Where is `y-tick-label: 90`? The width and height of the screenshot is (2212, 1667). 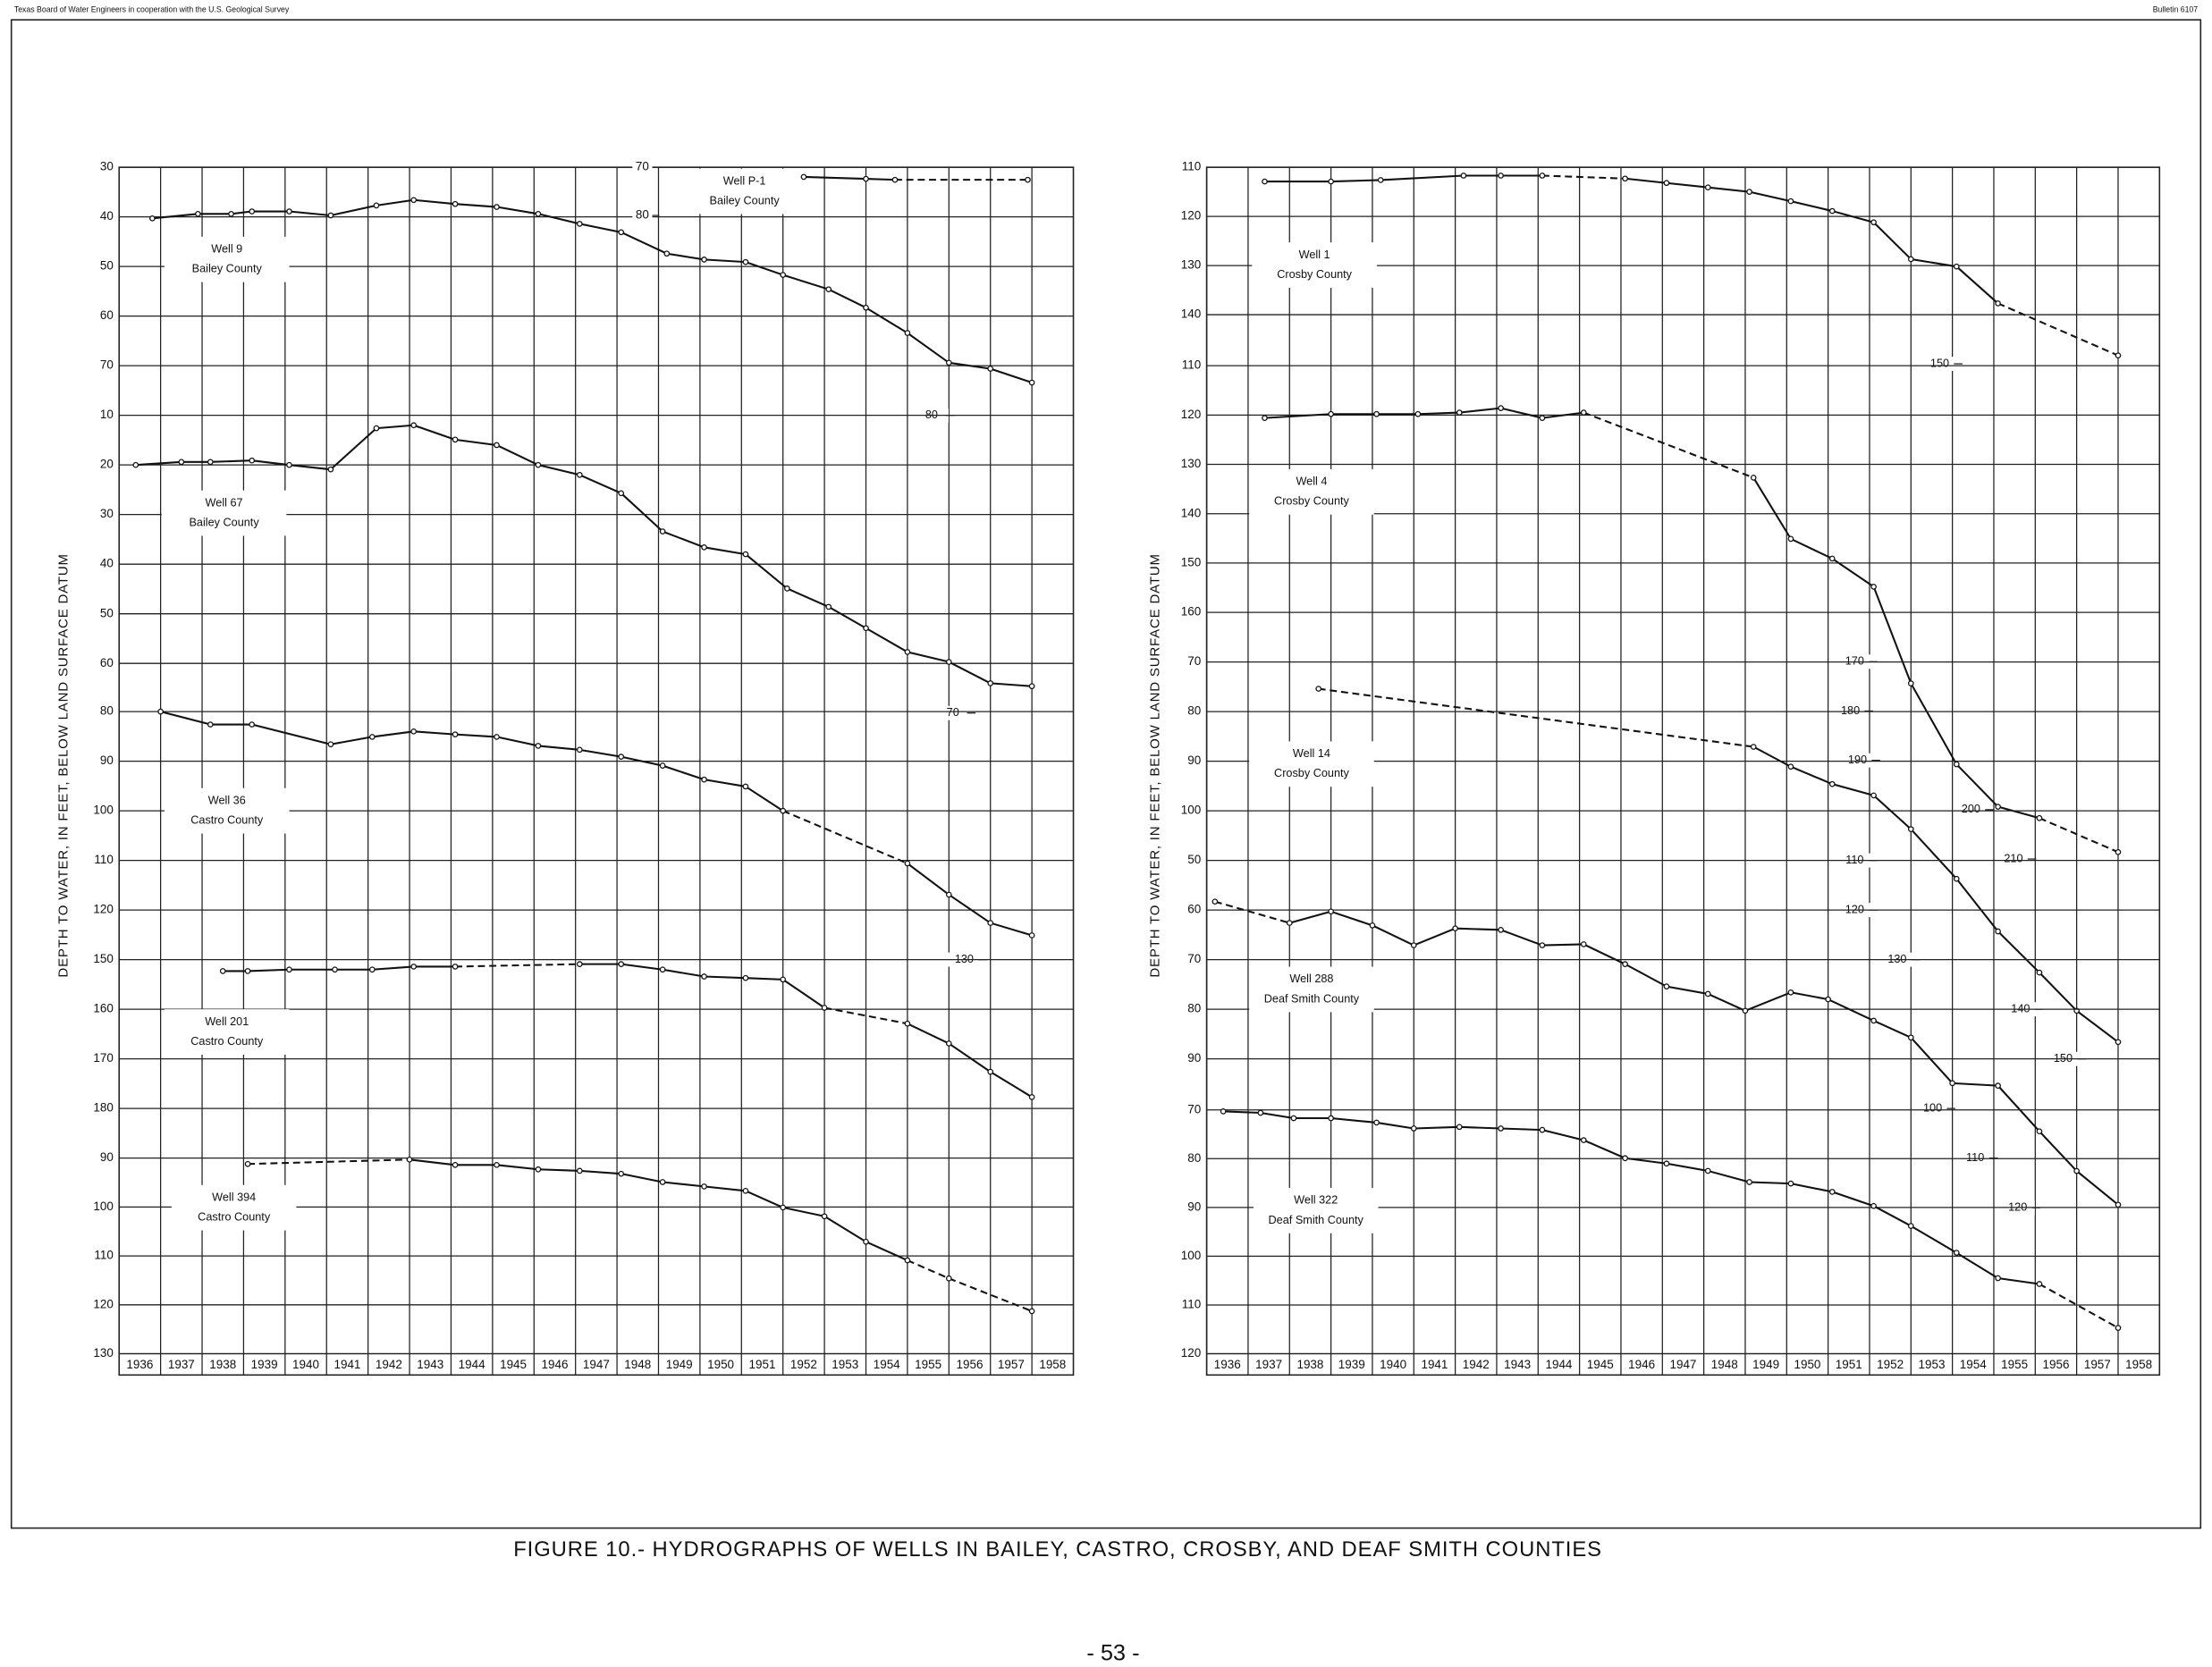
y-tick-label: 90 is located at coordinates (1194, 761).